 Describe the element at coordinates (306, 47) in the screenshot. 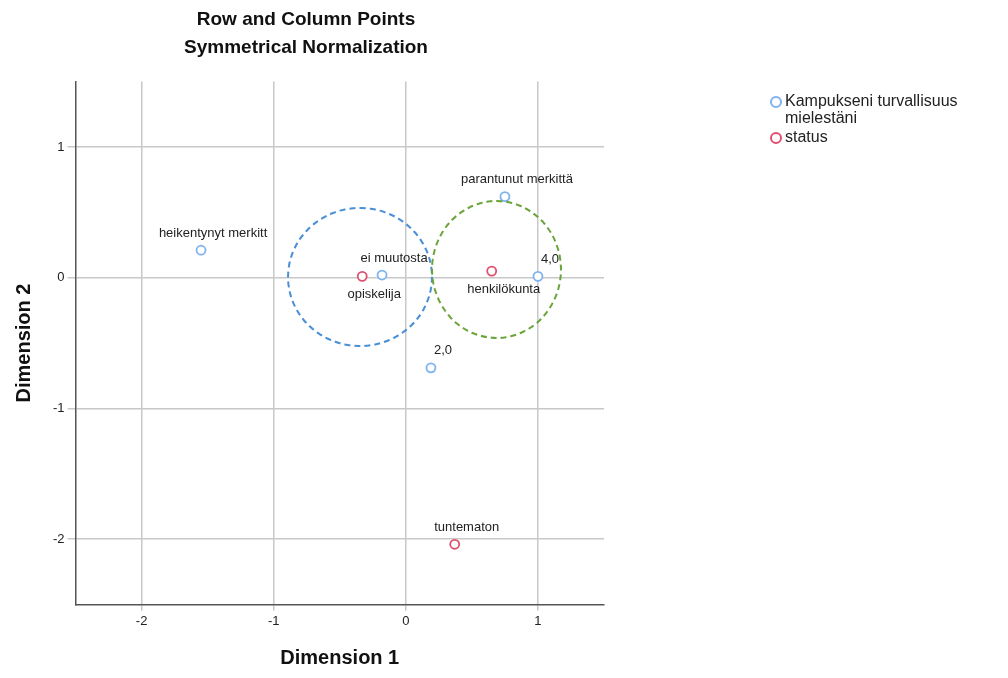

I see `chart-subtitle: Symmetrical Normalization` at that location.